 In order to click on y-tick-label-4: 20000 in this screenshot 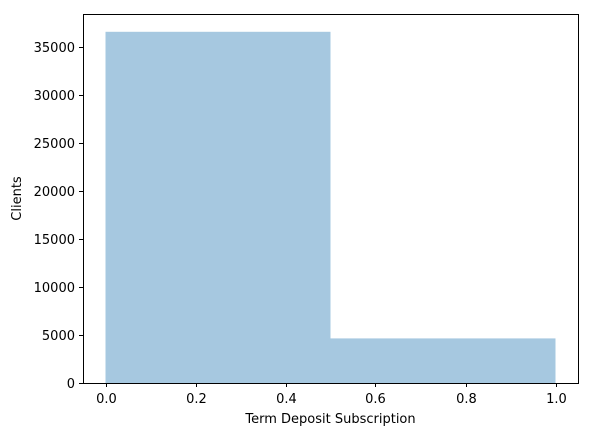, I will do `click(54, 192)`.